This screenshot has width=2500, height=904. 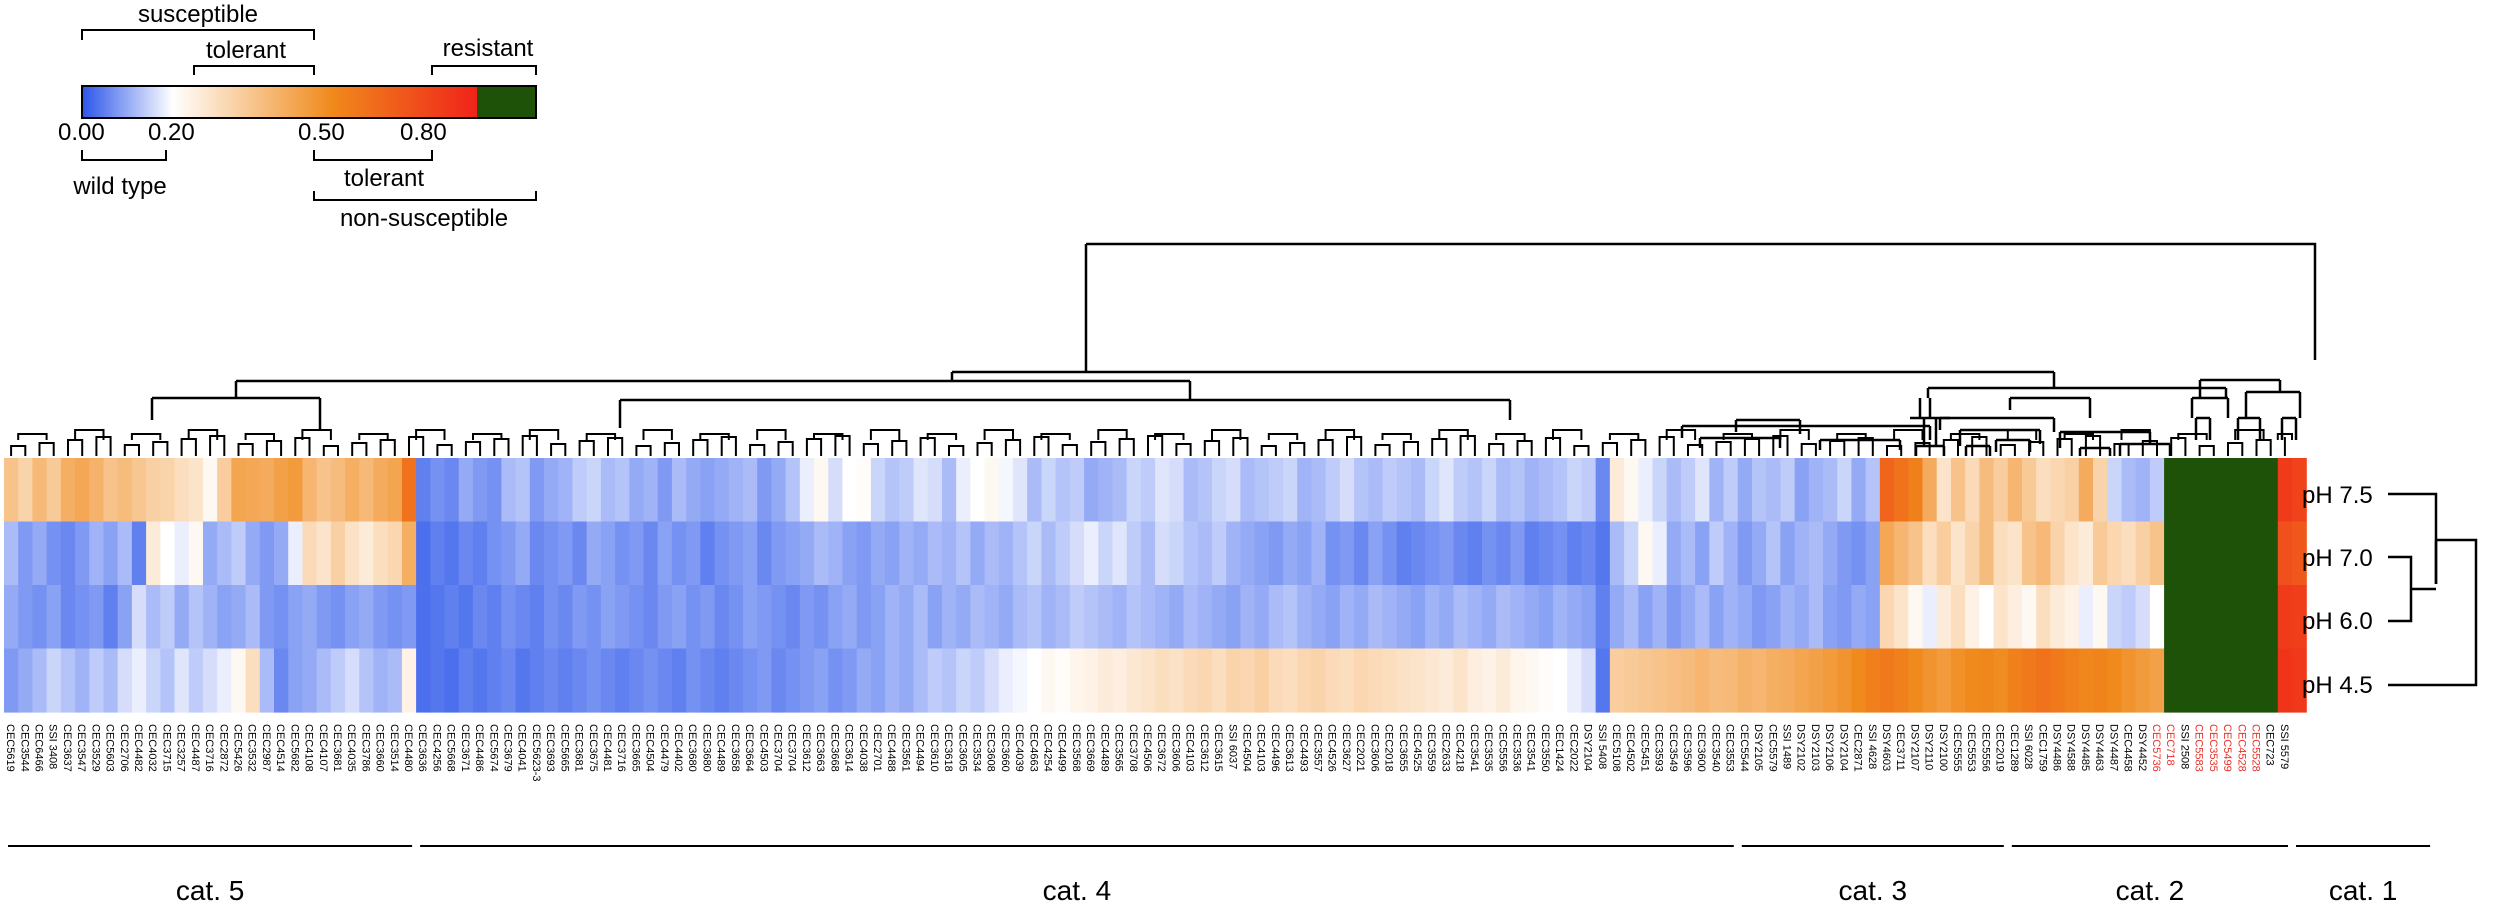 What do you see at coordinates (1104, 748) in the screenshot?
I see `column-label: CEC4489` at bounding box center [1104, 748].